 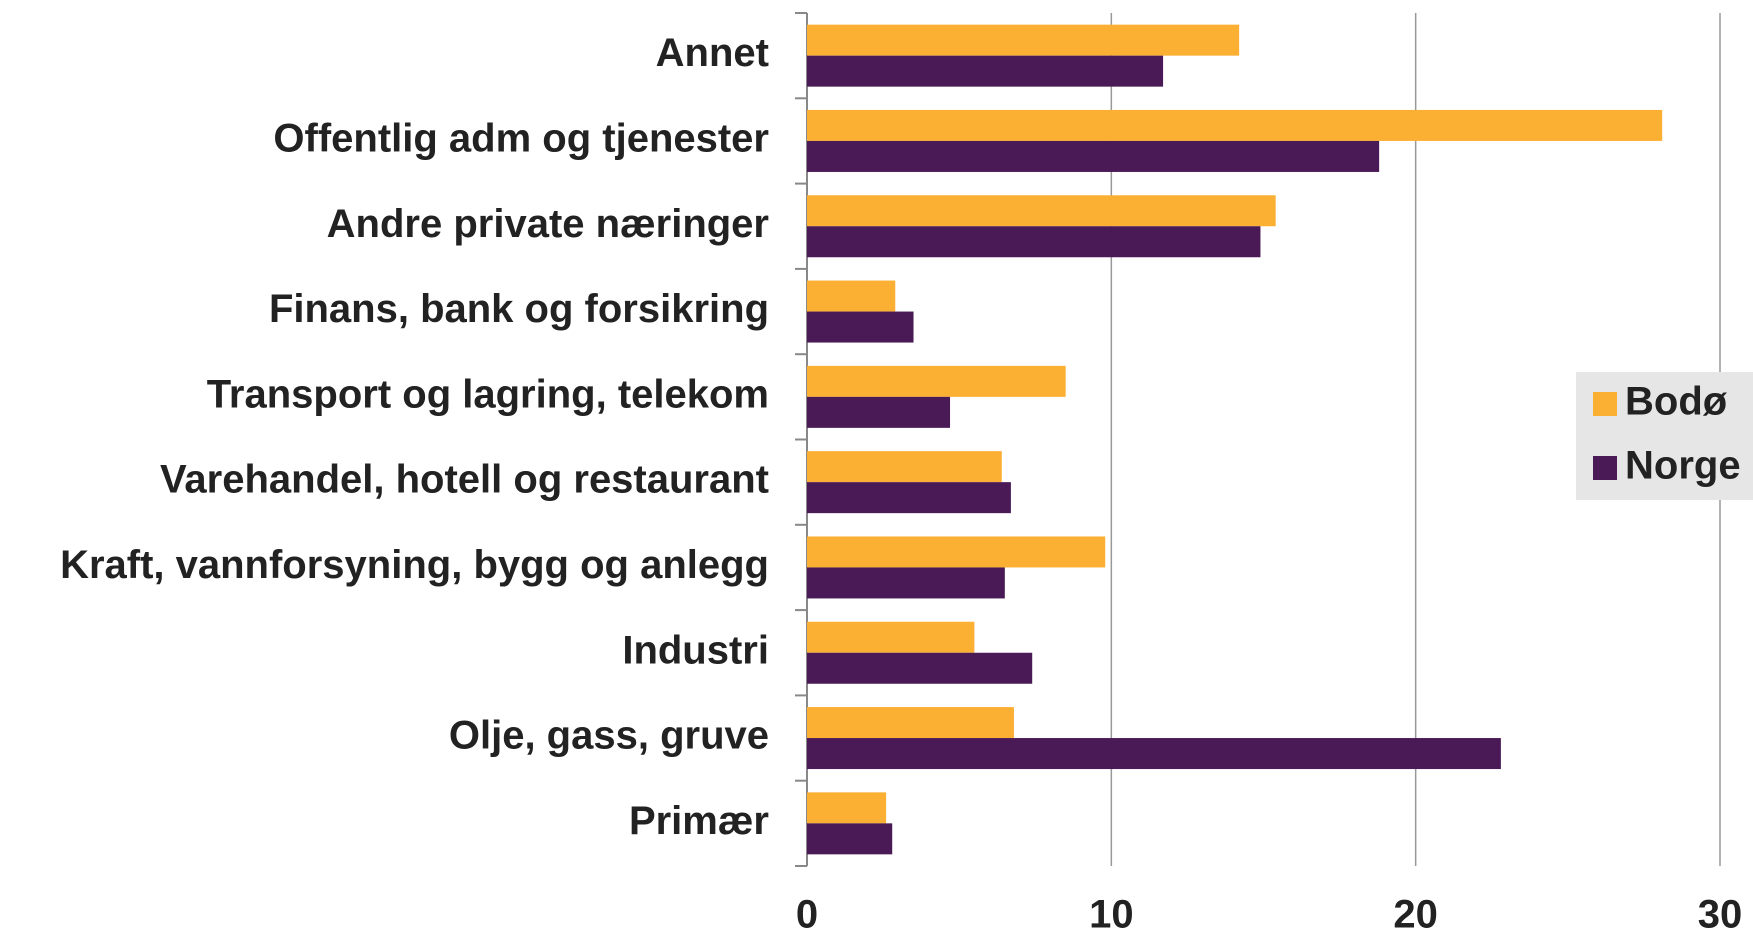 What do you see at coordinates (464, 480) in the screenshot?
I see `y-tick-label: Varehandel, hotell og restaurant` at bounding box center [464, 480].